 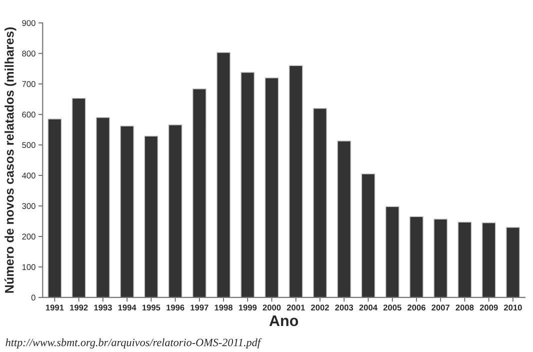 What do you see at coordinates (199, 307) in the screenshot?
I see `x-tick-label: 1997` at bounding box center [199, 307].